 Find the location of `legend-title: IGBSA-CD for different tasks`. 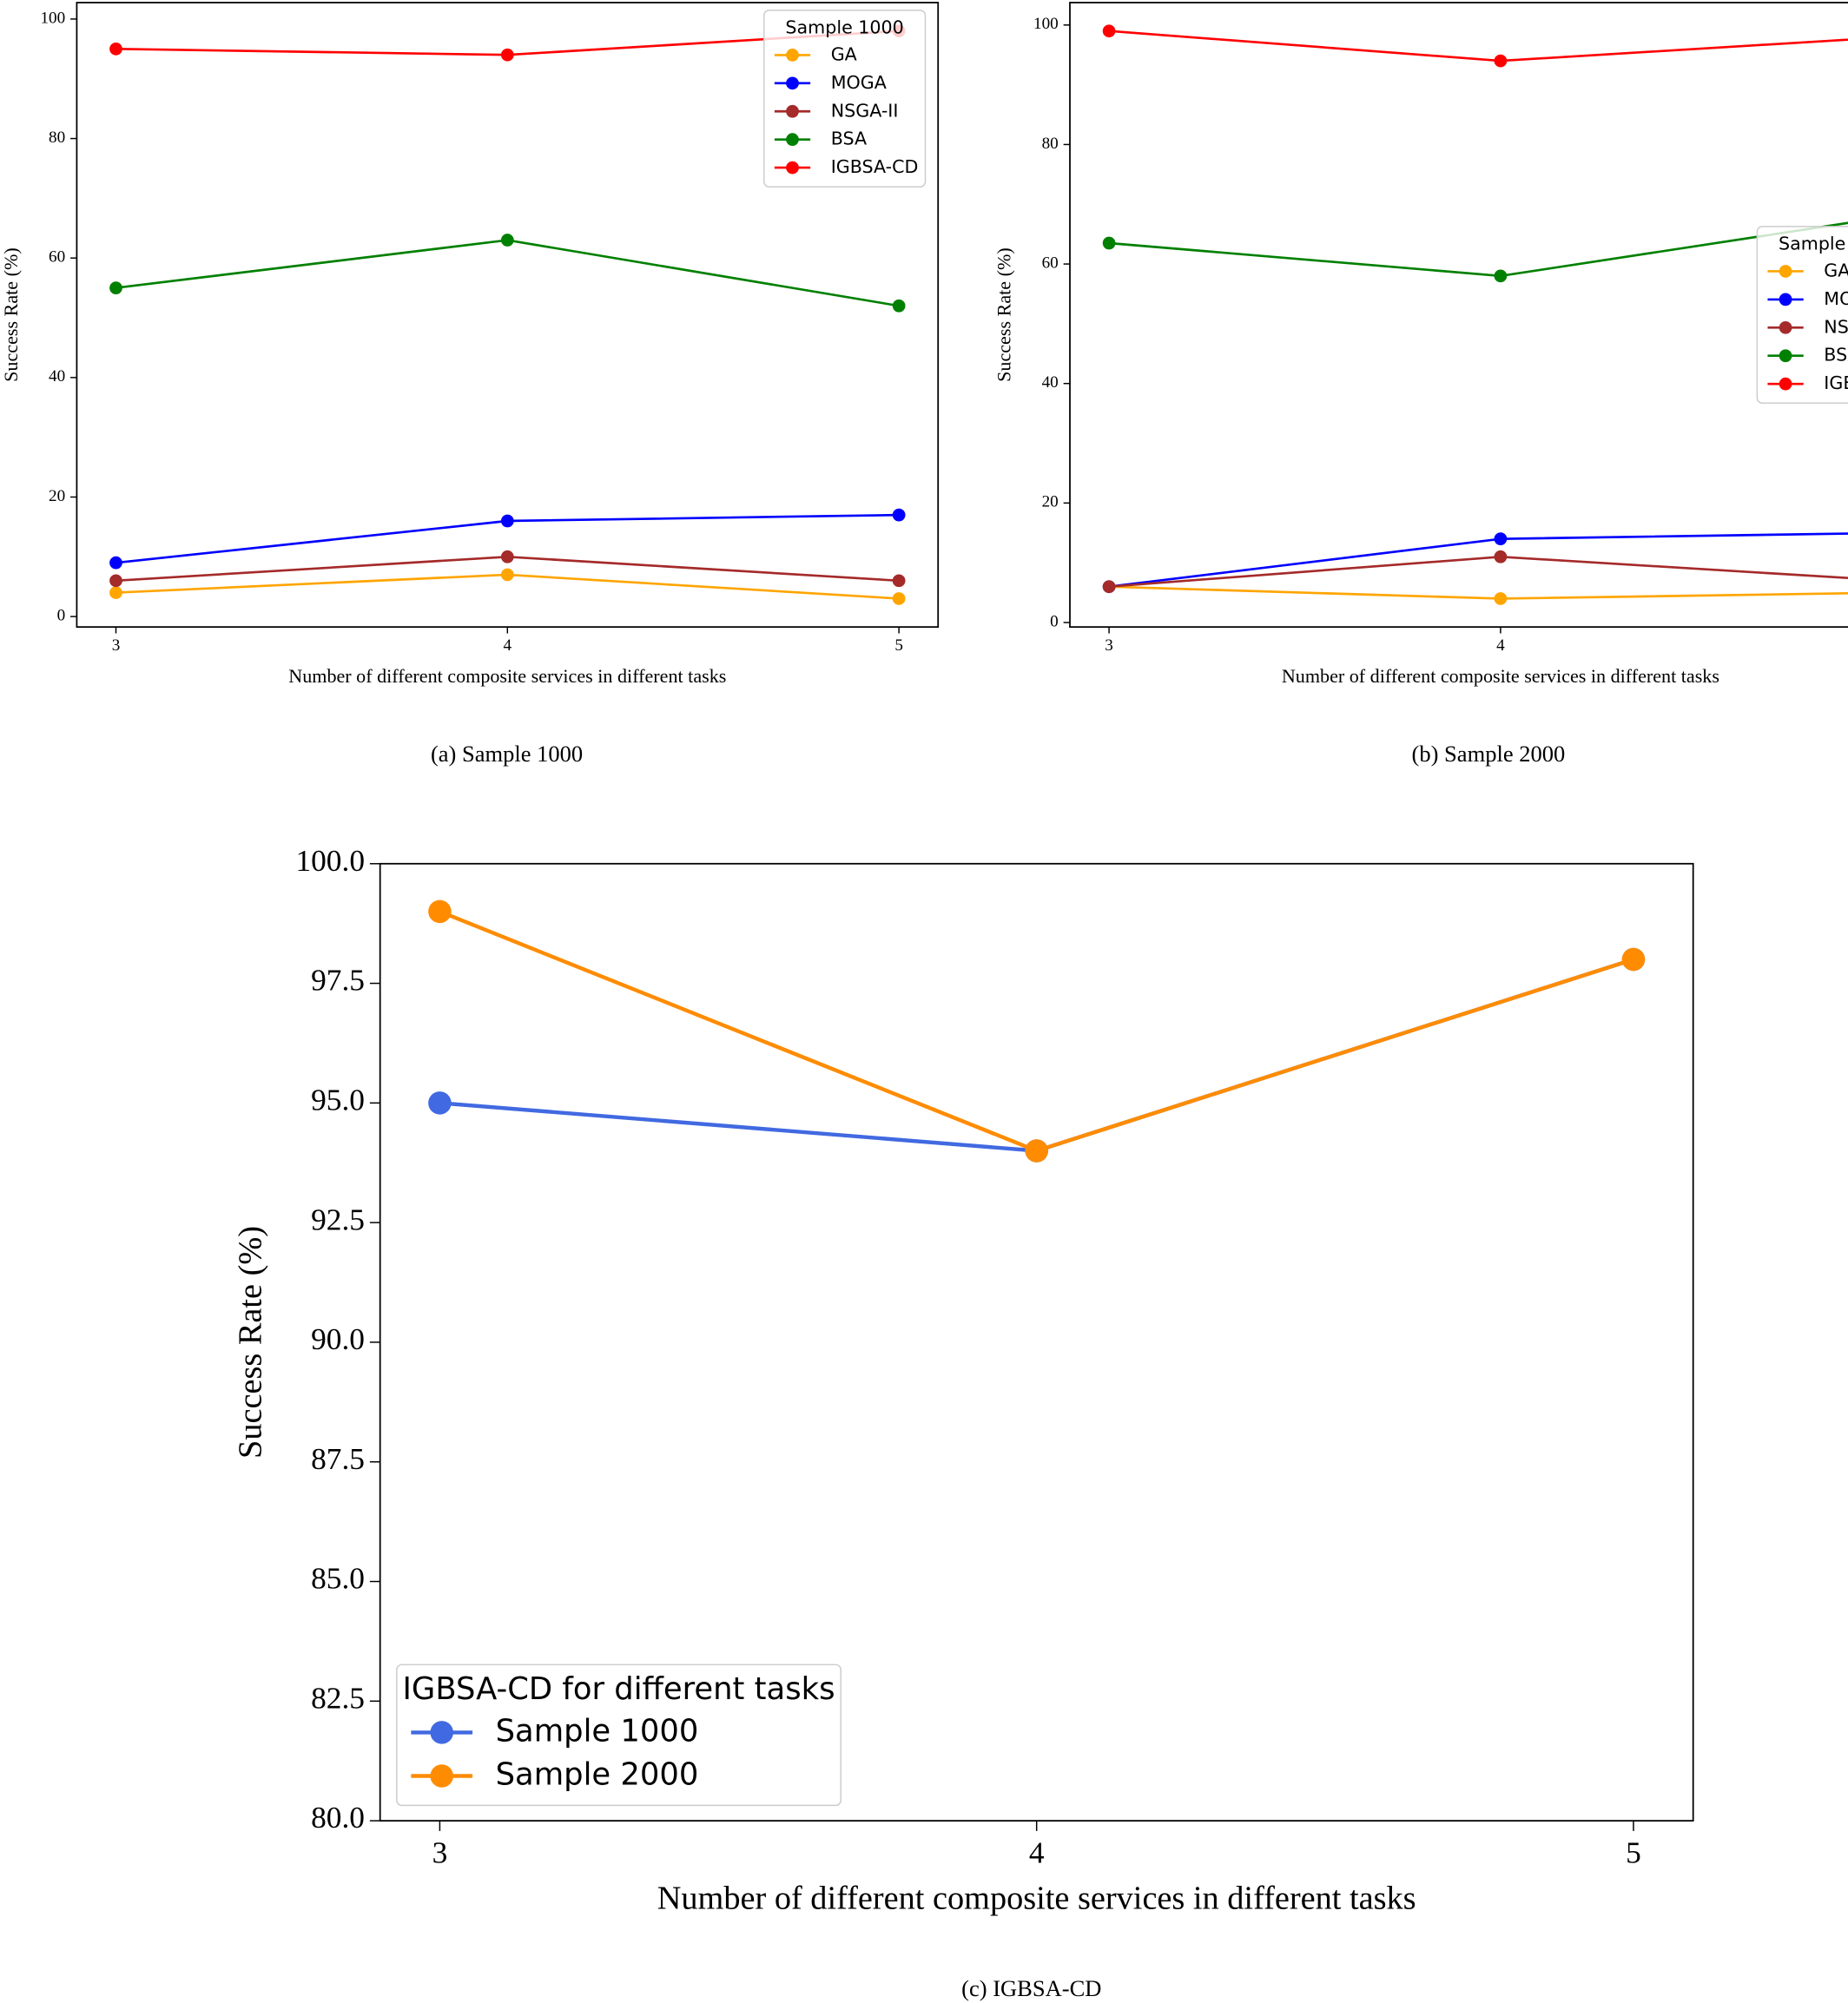

legend-title: IGBSA-CD for different tasks is located at coordinates (619, 1689).